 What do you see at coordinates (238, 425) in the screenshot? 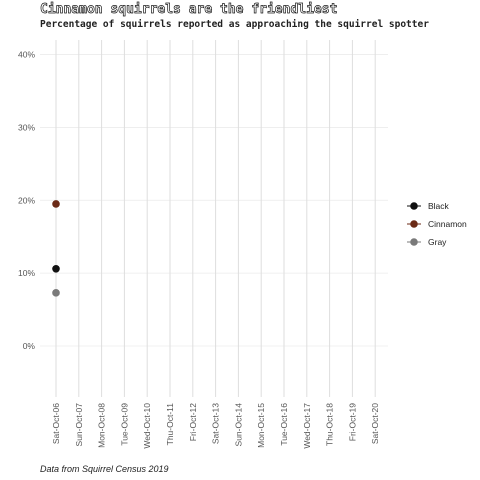
I see `x-tick-label: Sun-Oct-14` at bounding box center [238, 425].